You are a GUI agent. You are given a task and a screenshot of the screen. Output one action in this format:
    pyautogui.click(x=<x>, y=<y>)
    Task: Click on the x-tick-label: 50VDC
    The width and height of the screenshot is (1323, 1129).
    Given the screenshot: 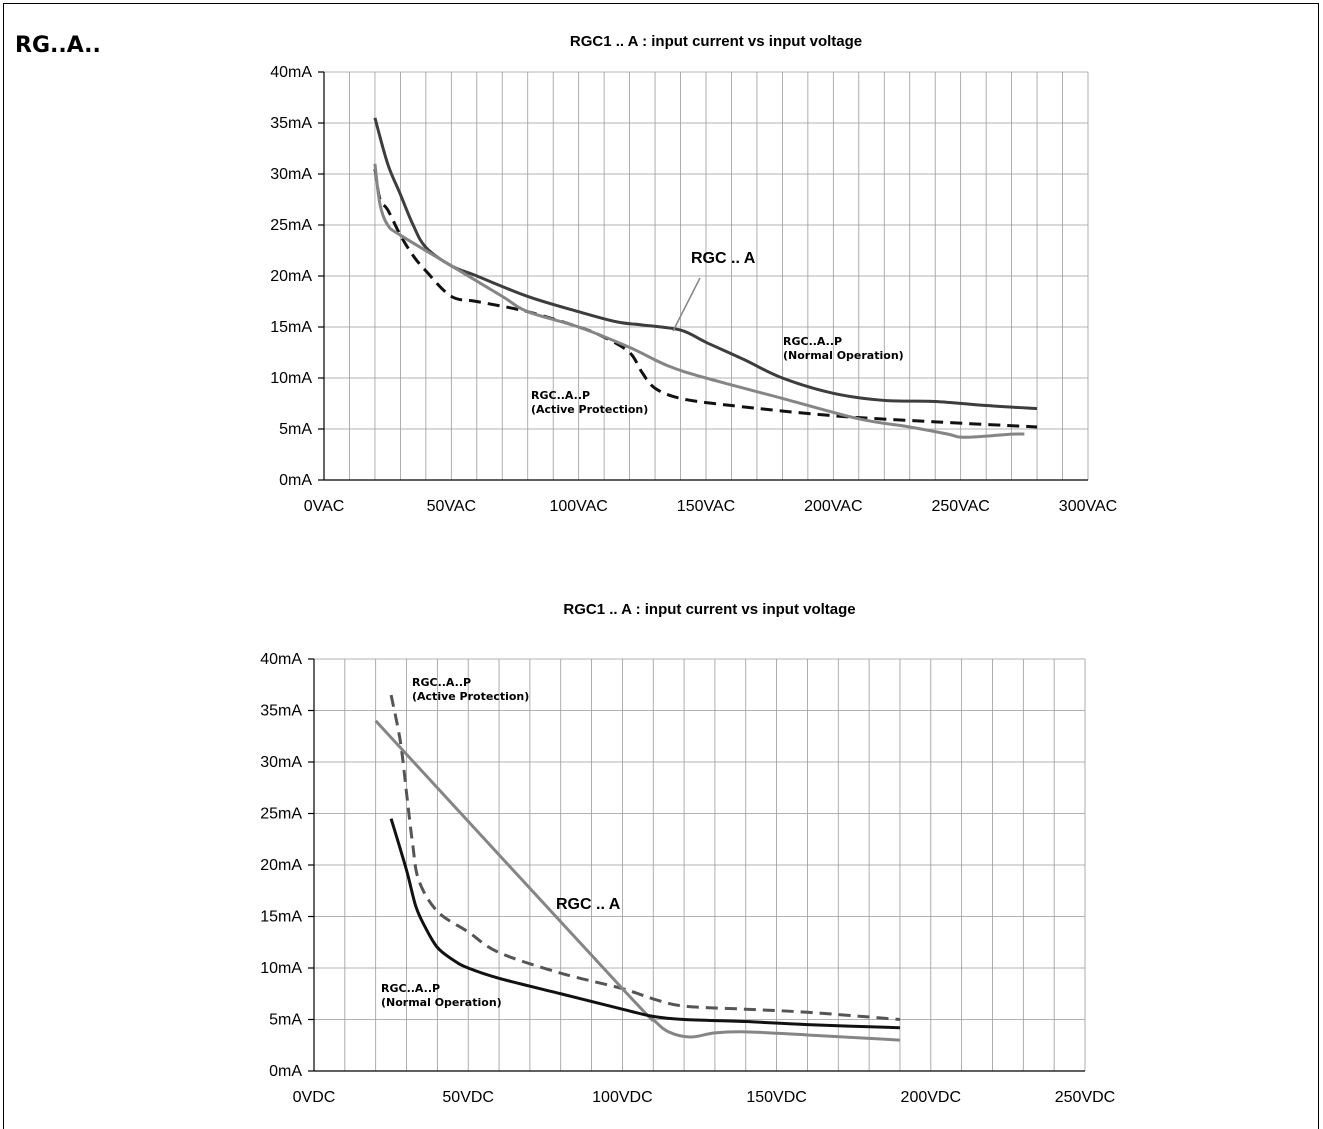 What is the action you would take?
    pyautogui.click(x=468, y=1097)
    